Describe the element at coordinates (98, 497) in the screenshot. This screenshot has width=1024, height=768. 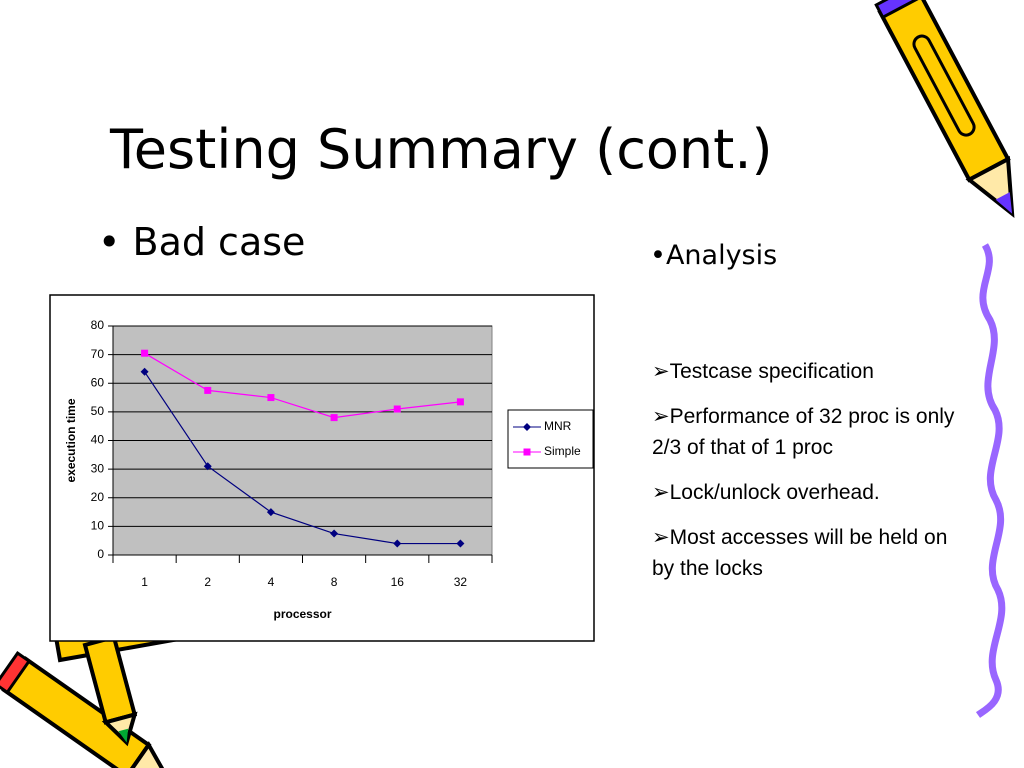
I see `y-tick-label: 20` at that location.